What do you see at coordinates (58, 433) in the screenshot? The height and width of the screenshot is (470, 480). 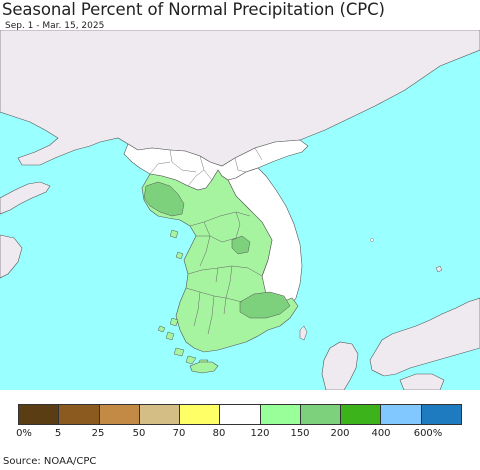 I see `legend-tick: 5` at bounding box center [58, 433].